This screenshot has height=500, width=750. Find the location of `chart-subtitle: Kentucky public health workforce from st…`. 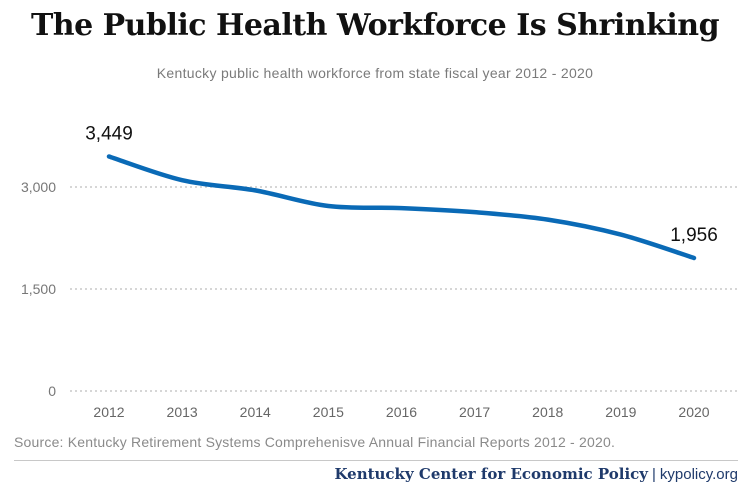

chart-subtitle: Kentucky public health workforce from st… is located at coordinates (375, 73).